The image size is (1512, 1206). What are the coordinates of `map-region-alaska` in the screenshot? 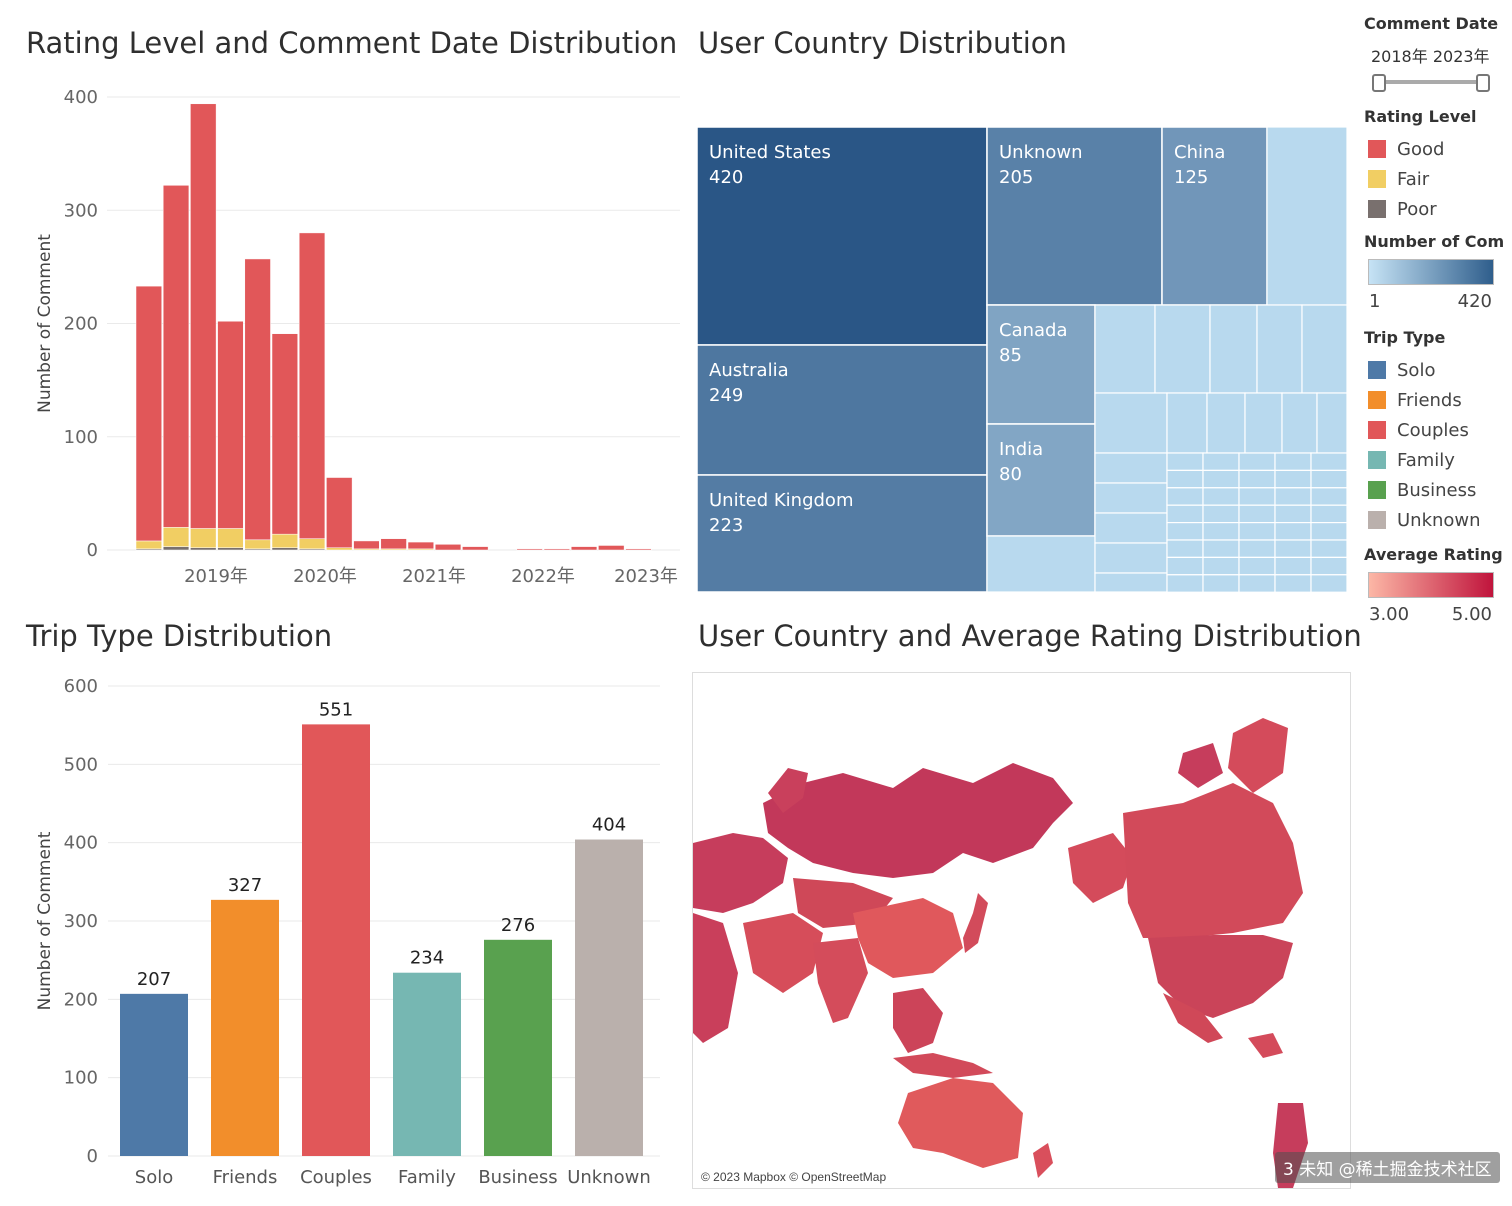 It's located at (1100, 868).